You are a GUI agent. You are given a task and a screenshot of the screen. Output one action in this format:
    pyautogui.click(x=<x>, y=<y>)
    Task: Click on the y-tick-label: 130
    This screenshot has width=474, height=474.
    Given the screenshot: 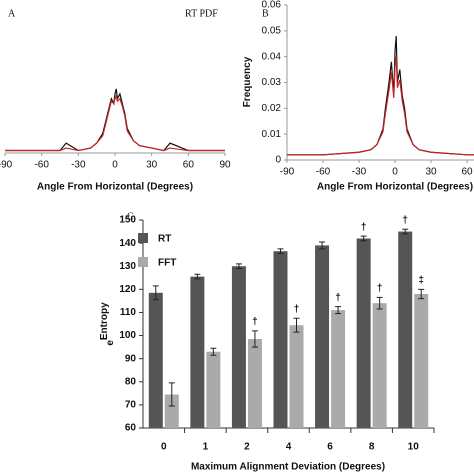 What is the action you would take?
    pyautogui.click(x=127, y=266)
    